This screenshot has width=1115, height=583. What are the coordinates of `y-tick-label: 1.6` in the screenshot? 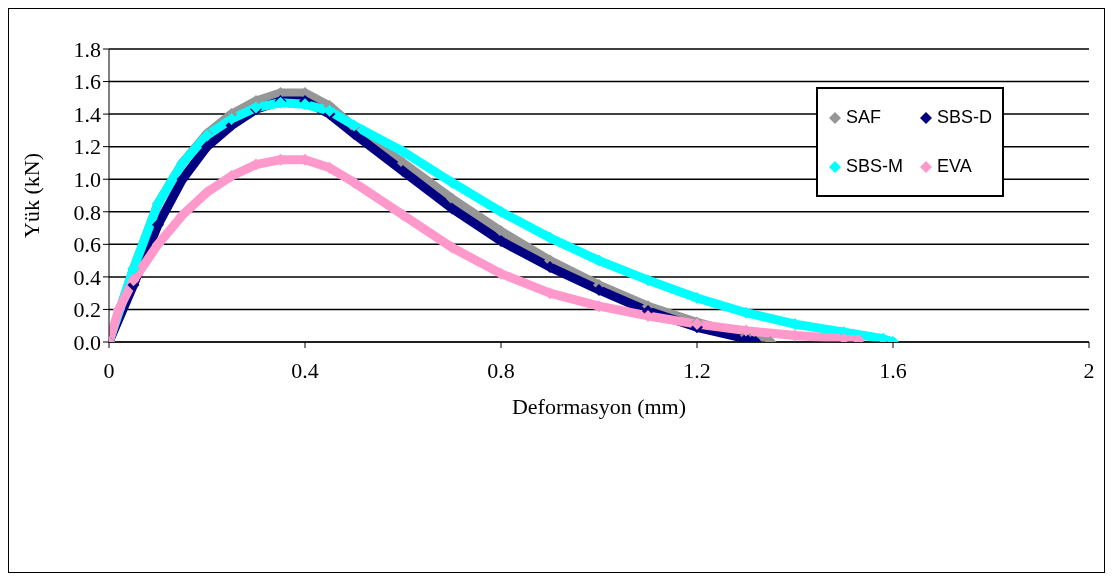 It's located at (87, 82).